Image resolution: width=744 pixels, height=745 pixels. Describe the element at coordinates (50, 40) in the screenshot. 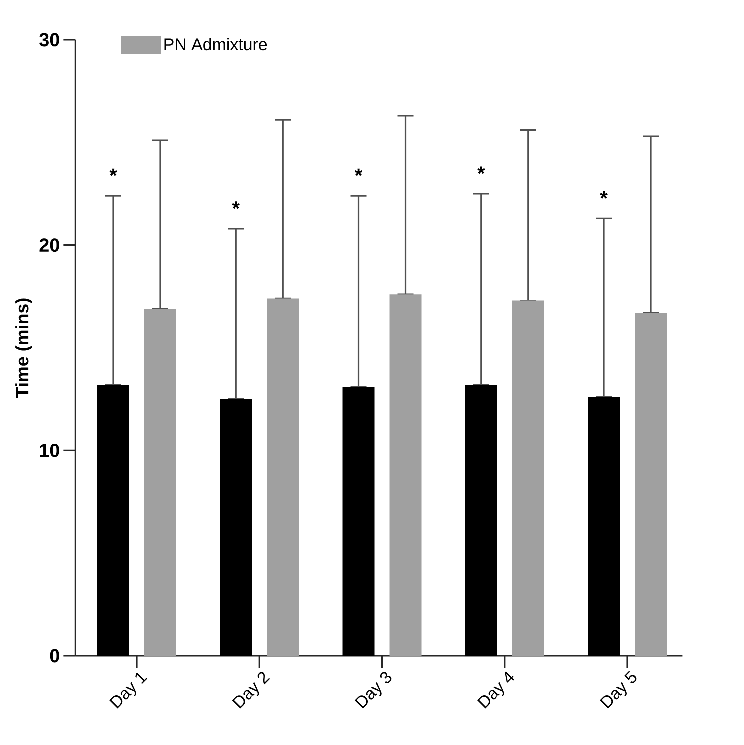

I see `y-tick-label: 30` at that location.